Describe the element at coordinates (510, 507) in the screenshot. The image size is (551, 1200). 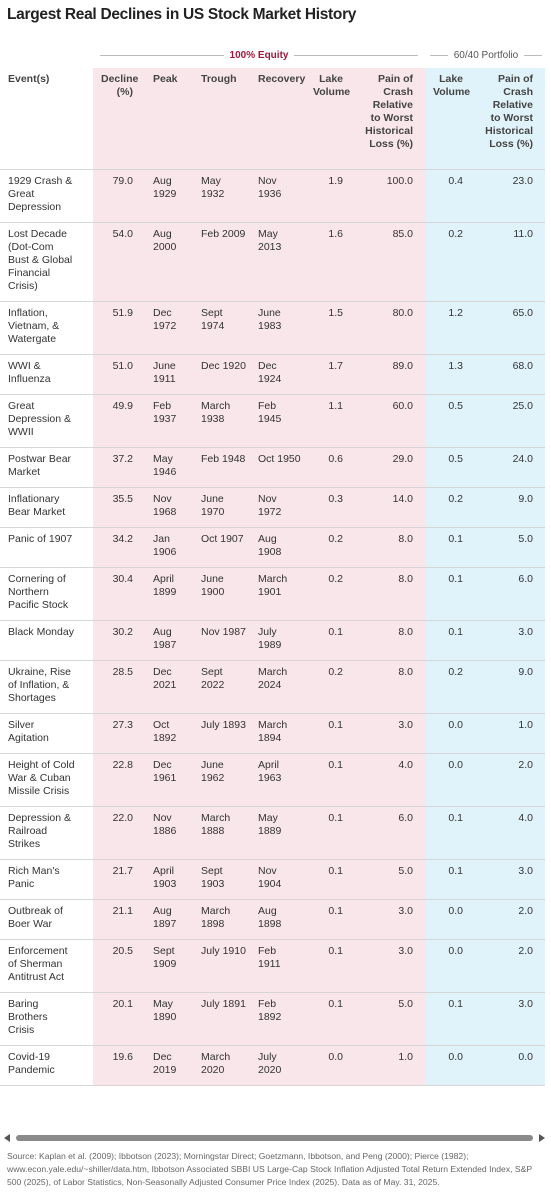
I see `value-cell: 9.0` at that location.